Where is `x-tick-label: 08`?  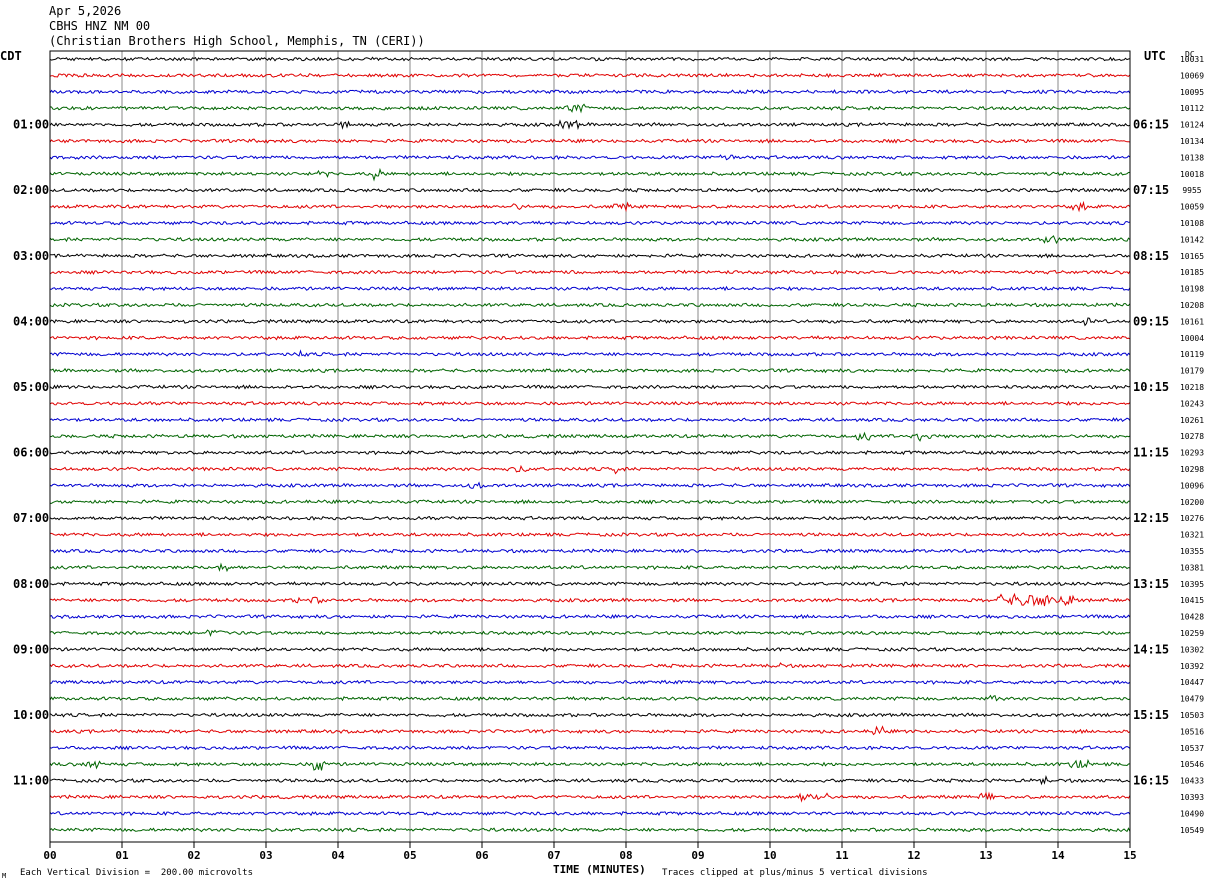 x-tick-label: 08 is located at coordinates (625, 855).